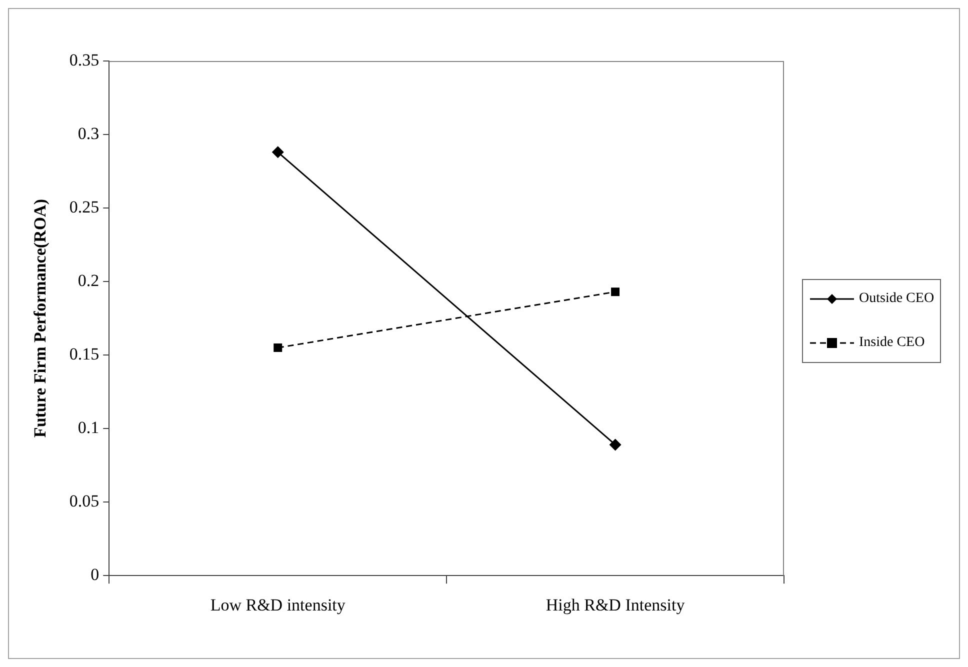  What do you see at coordinates (89, 428) in the screenshot?
I see `y-tick-label: 0.1` at bounding box center [89, 428].